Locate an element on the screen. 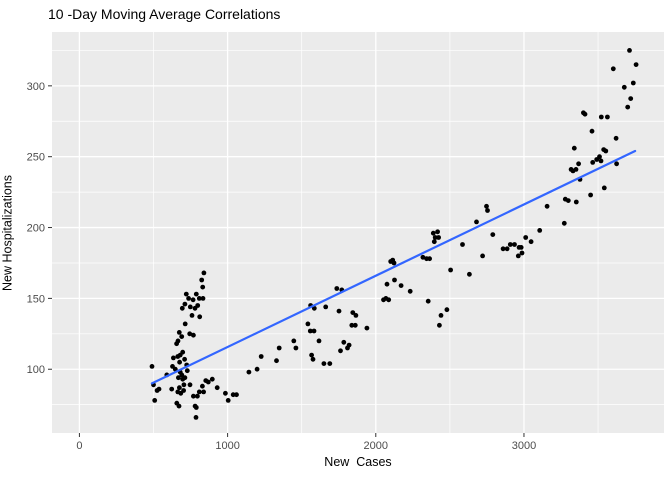 Image resolution: width=672 pixels, height=480 pixels. x-tick-label: 2000 is located at coordinates (376, 446).